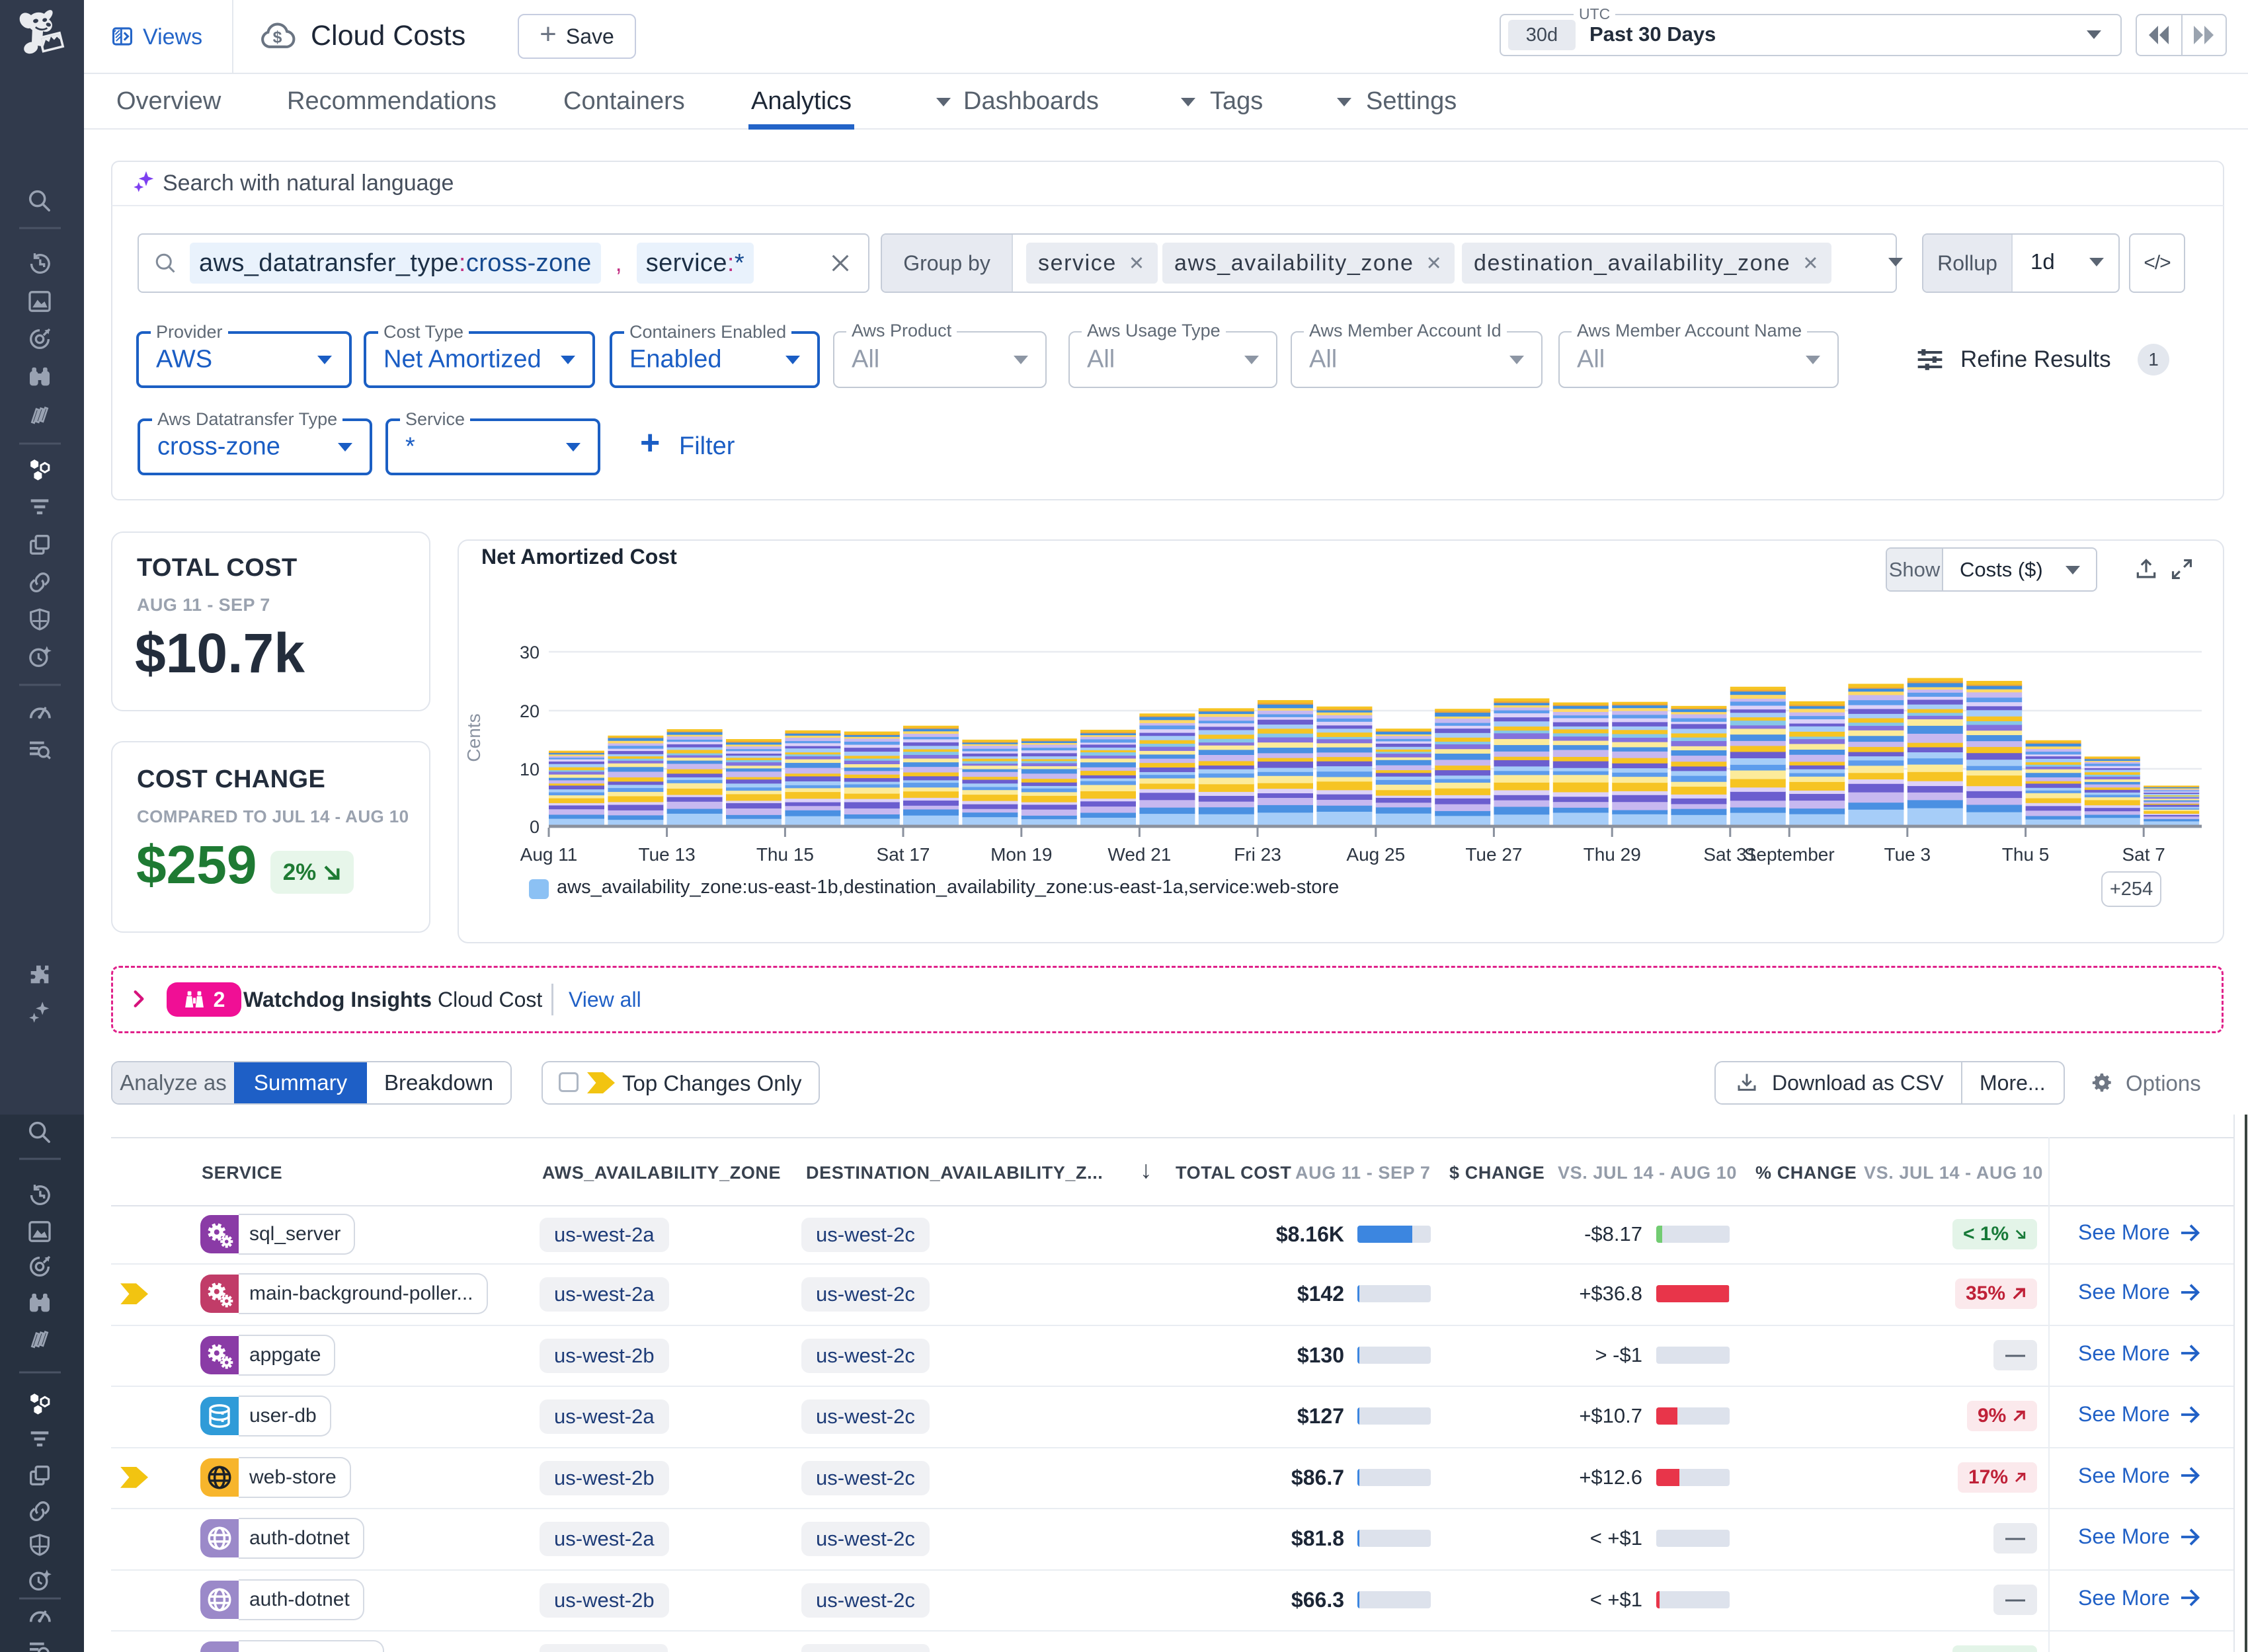 This screenshot has height=1652, width=2248. What do you see at coordinates (1375, 854) in the screenshot?
I see `svg-text: Aug 25` at bounding box center [1375, 854].